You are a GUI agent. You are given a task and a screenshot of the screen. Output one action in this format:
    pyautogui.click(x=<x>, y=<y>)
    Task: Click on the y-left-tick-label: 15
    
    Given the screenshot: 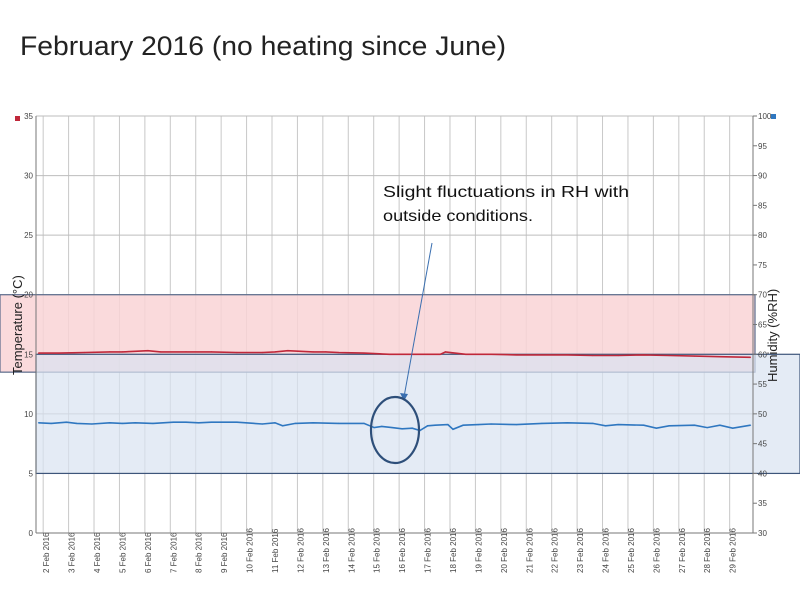 What is the action you would take?
    pyautogui.click(x=28, y=354)
    